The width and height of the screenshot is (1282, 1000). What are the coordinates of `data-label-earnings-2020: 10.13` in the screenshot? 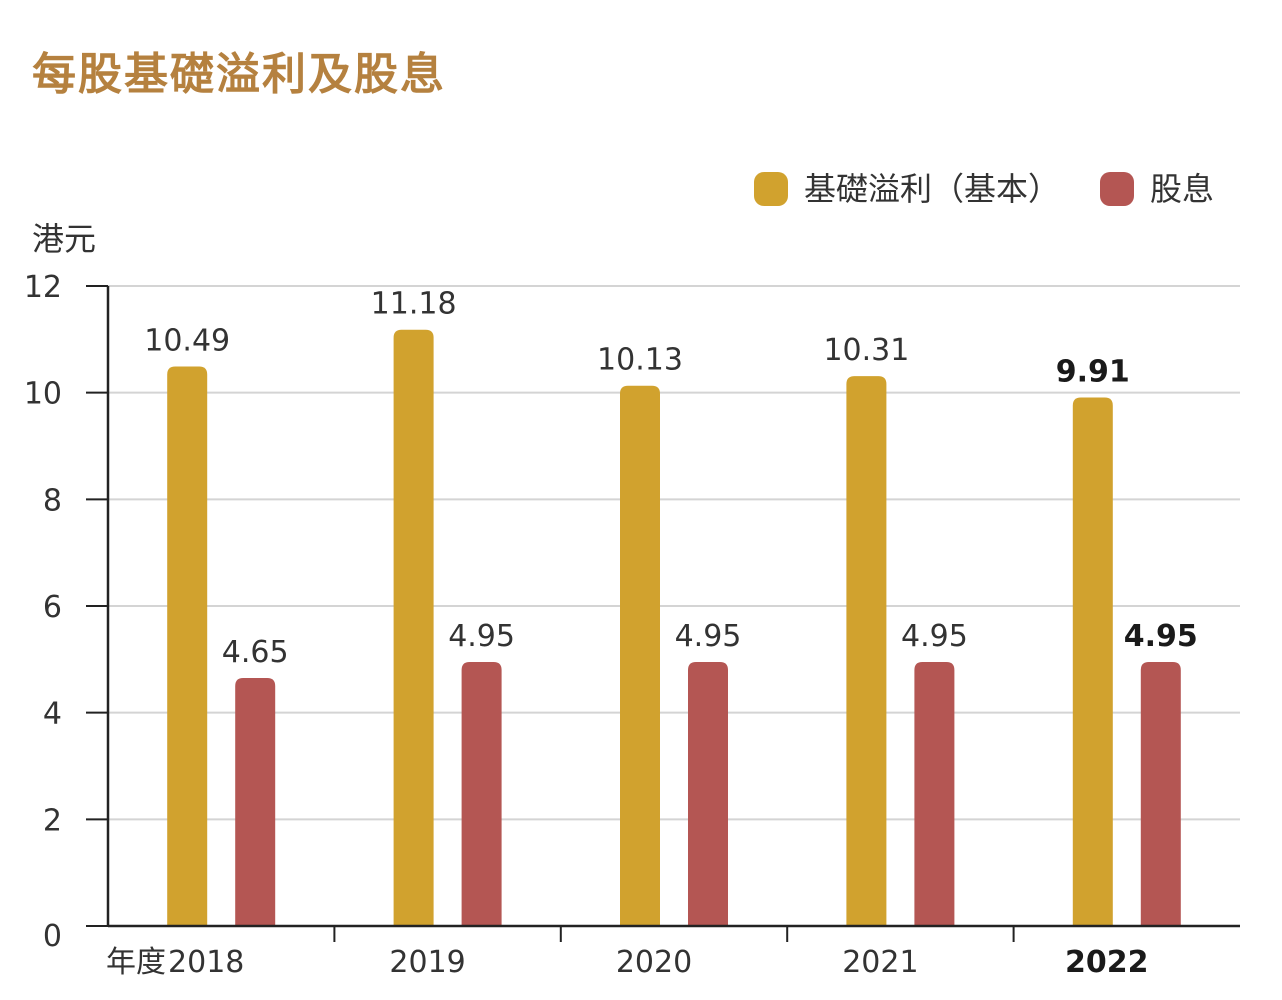 It's located at (640, 360).